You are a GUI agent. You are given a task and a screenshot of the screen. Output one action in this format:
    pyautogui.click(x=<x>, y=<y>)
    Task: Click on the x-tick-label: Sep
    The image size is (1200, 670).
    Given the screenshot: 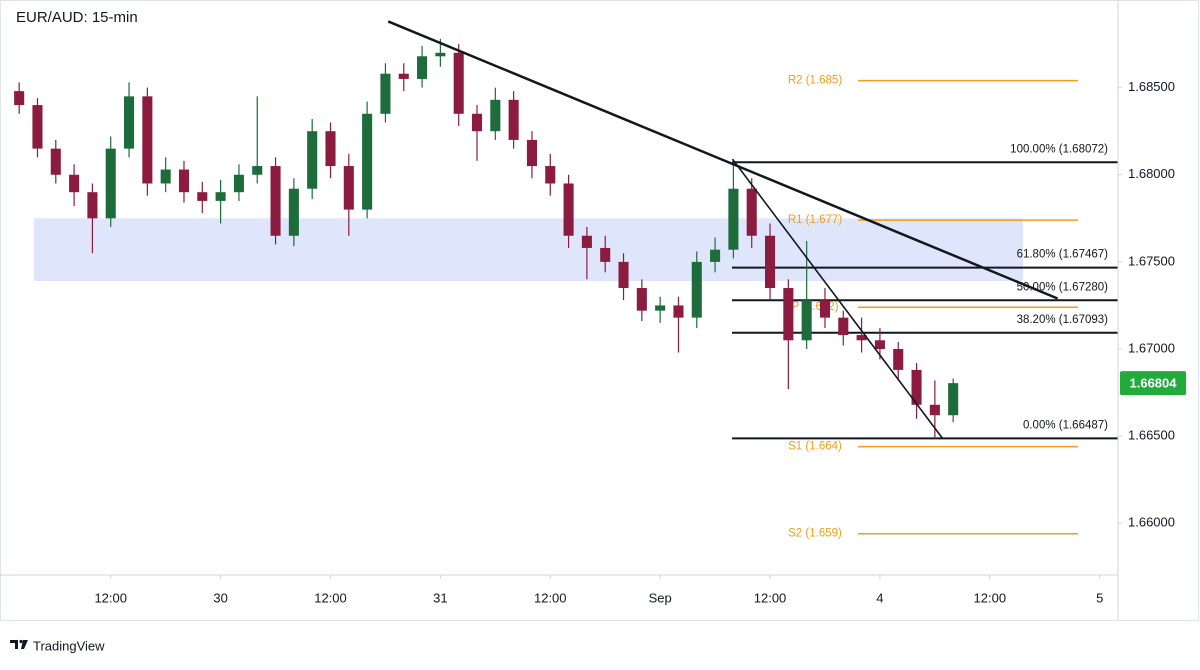 What is the action you would take?
    pyautogui.click(x=660, y=597)
    